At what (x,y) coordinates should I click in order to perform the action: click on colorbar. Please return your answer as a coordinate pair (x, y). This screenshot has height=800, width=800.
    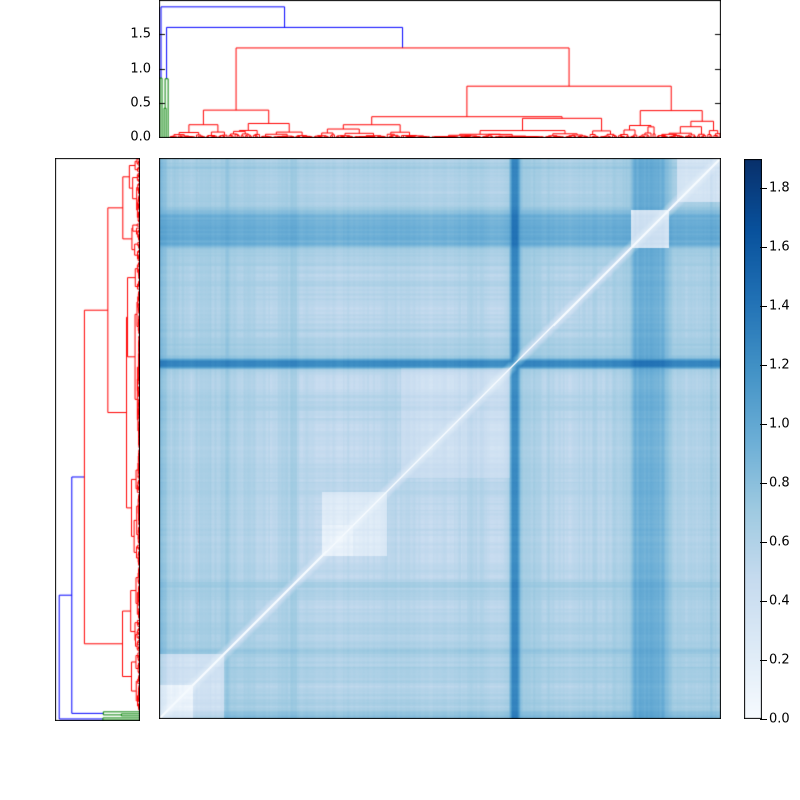
    Looking at the image, I should click on (753, 439).